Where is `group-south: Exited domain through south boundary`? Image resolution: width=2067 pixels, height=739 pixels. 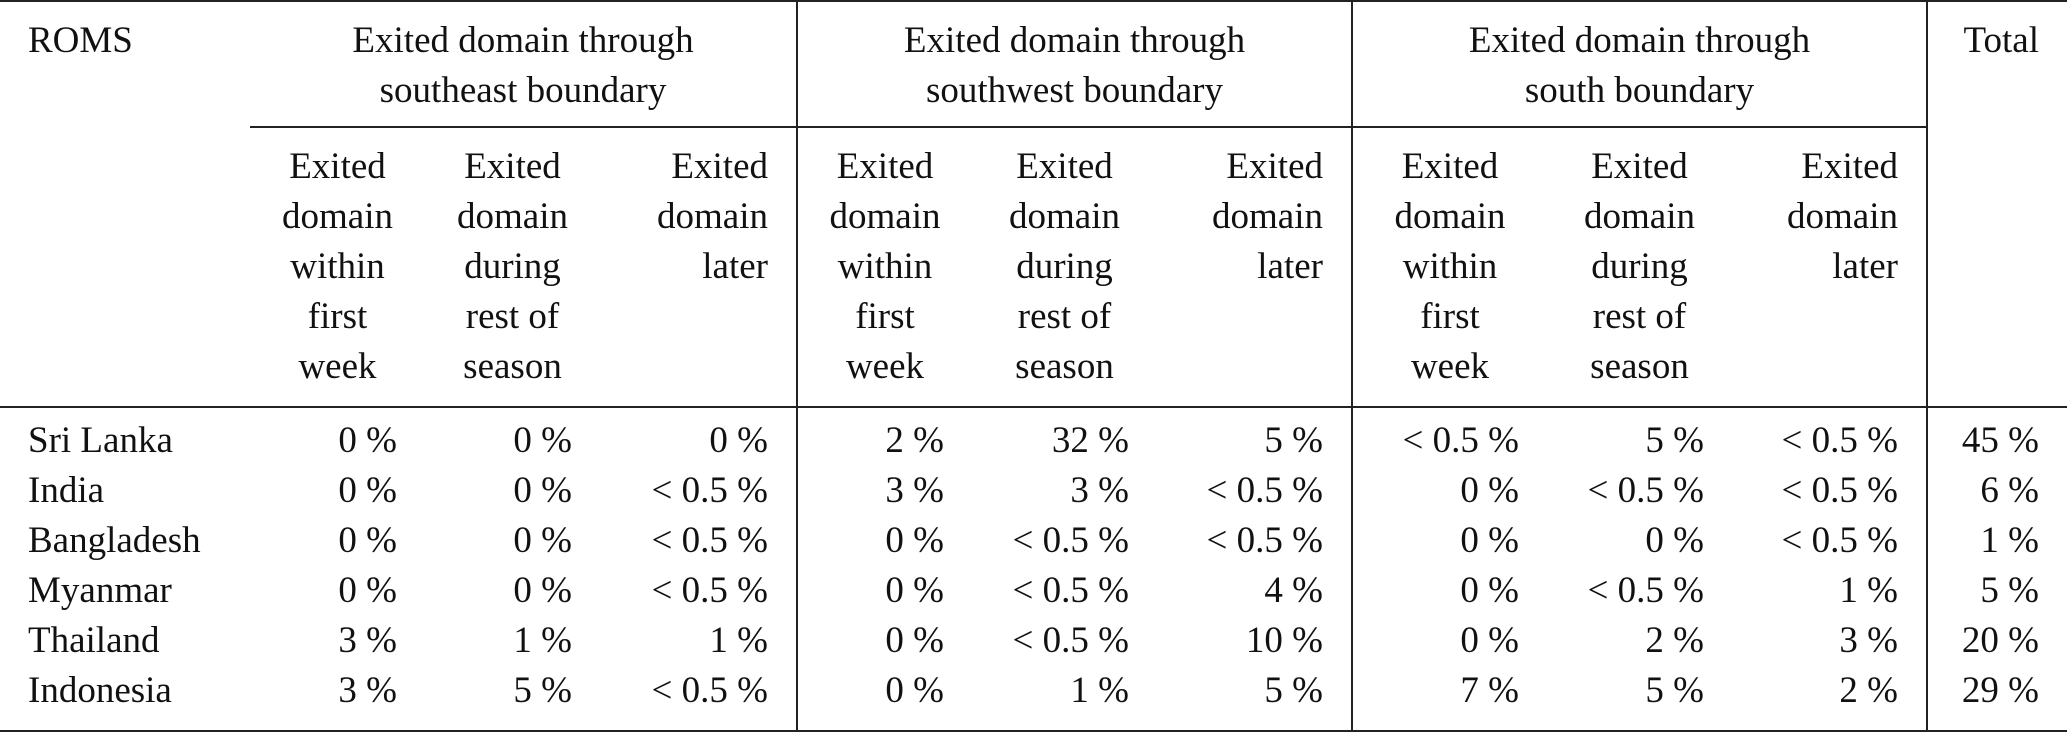 group-south: Exited domain through south boundary is located at coordinates (1640, 63).